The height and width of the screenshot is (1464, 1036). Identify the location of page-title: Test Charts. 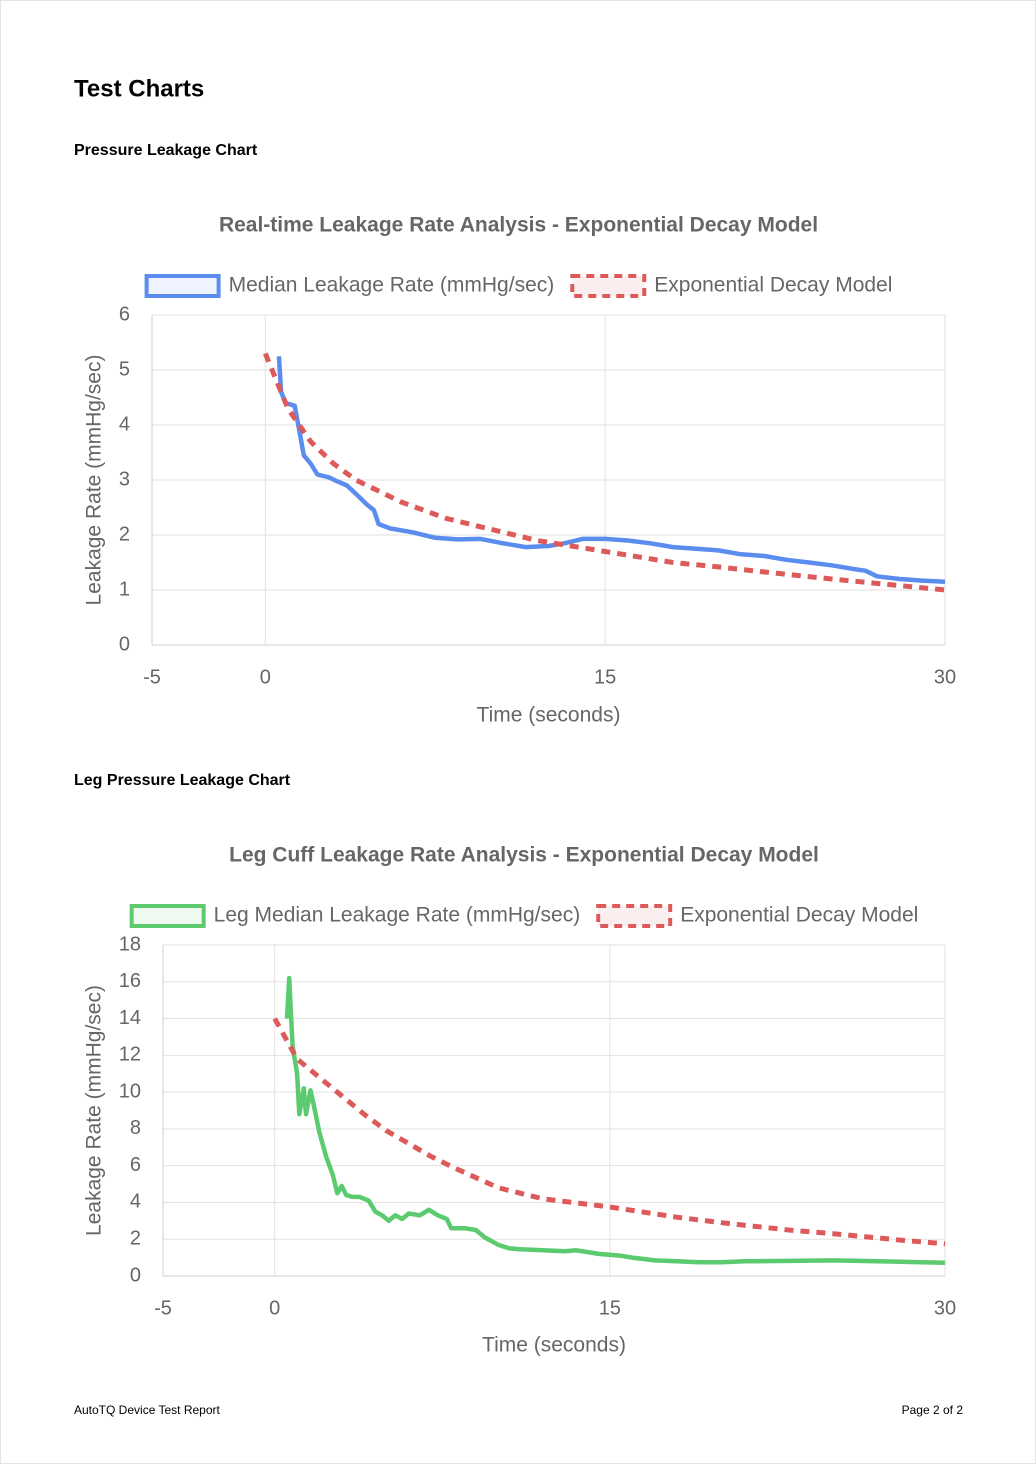
(139, 88).